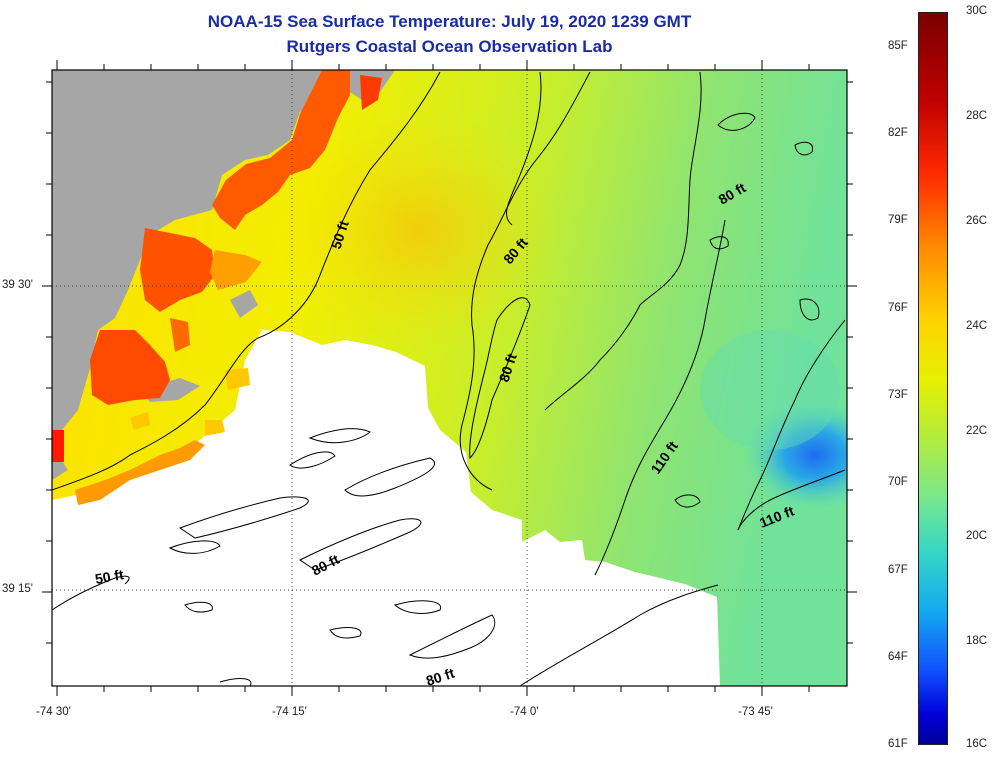 The width and height of the screenshot is (1000, 761). Describe the element at coordinates (977, 116) in the screenshot. I see `colorbar-celsius-label: 28C` at that location.